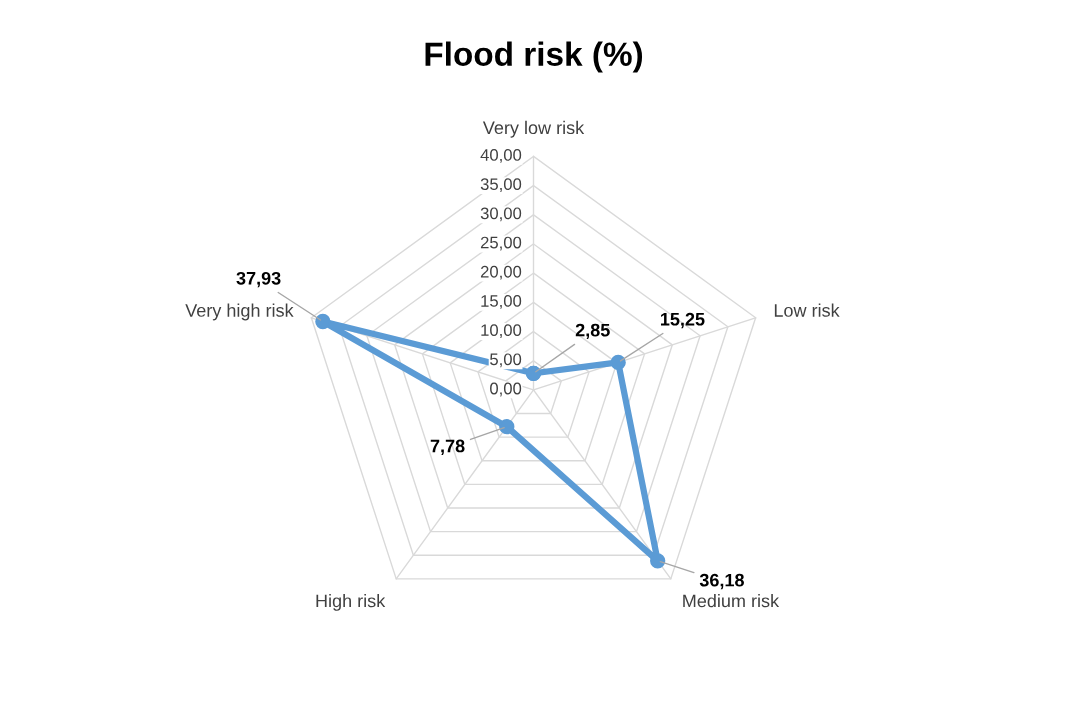 The width and height of the screenshot is (1067, 713). Describe the element at coordinates (447, 447) in the screenshot. I see `data-label: 7,78` at that location.